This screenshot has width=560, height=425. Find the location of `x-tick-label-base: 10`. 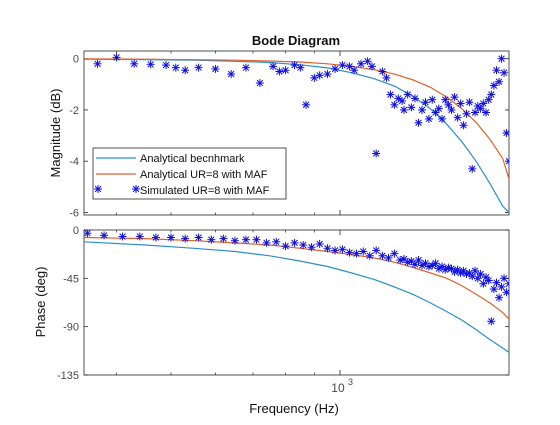

x-tick-label-base: 10 is located at coordinates (338, 388).